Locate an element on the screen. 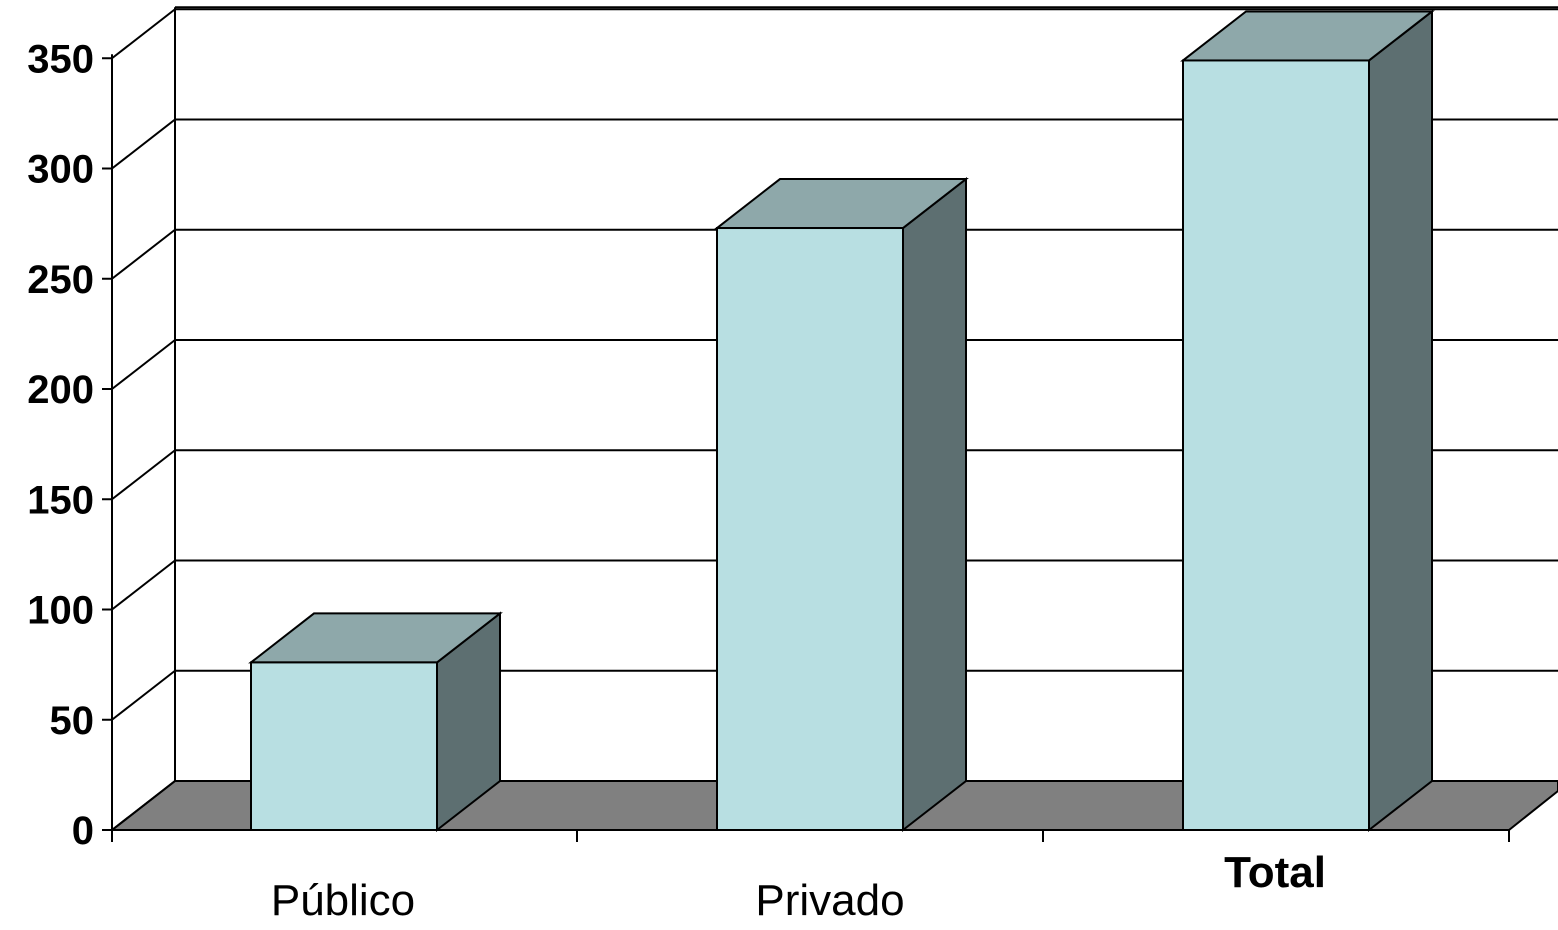 The height and width of the screenshot is (930, 1558). x-tick-label: Total is located at coordinates (1275, 872).